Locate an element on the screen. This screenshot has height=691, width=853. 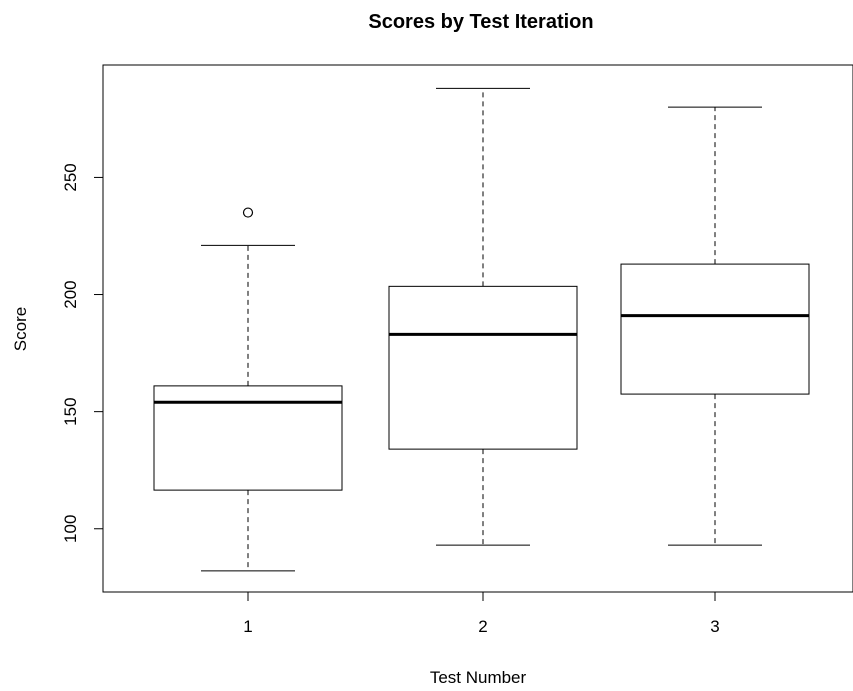
x-tick-label: 1 is located at coordinates (247, 626).